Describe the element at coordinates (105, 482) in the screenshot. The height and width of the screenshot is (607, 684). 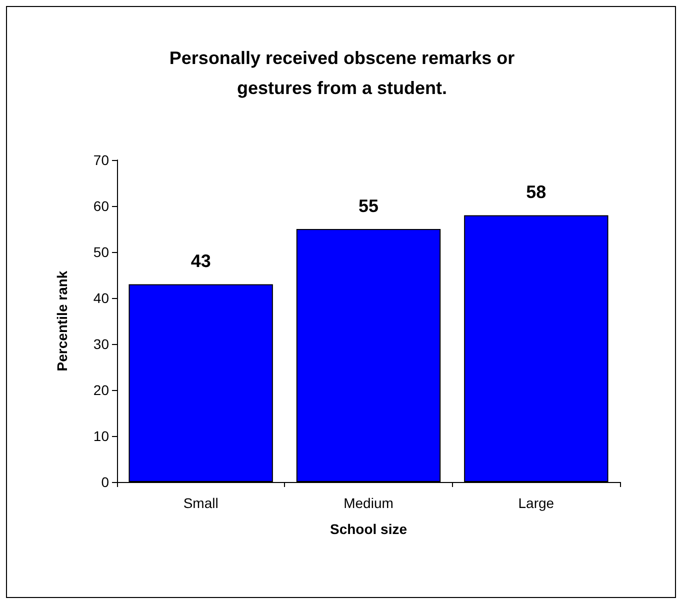
I see `y-tick-label: 0` at that location.